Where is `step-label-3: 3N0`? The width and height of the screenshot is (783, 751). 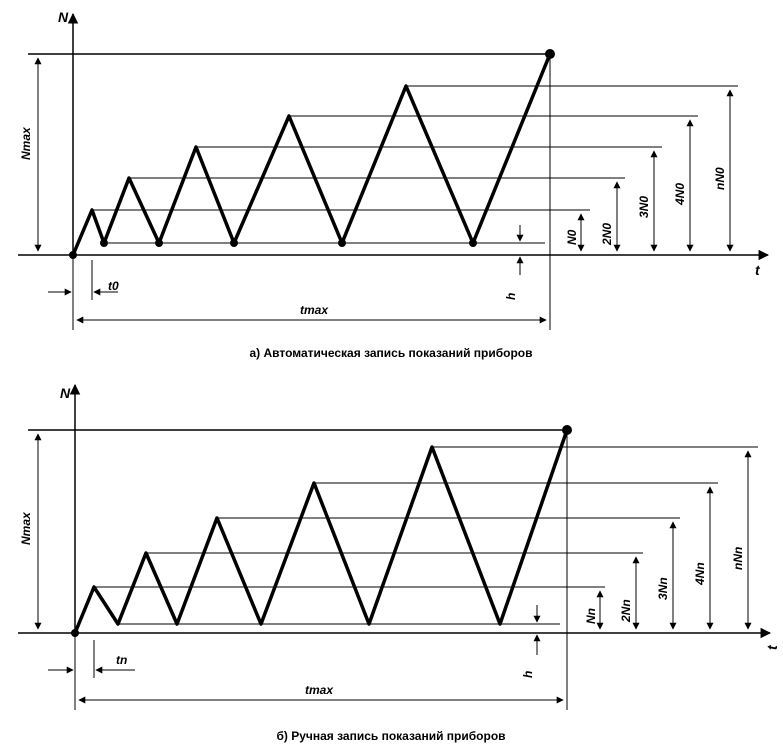
step-label-3: 3N0 is located at coordinates (644, 207).